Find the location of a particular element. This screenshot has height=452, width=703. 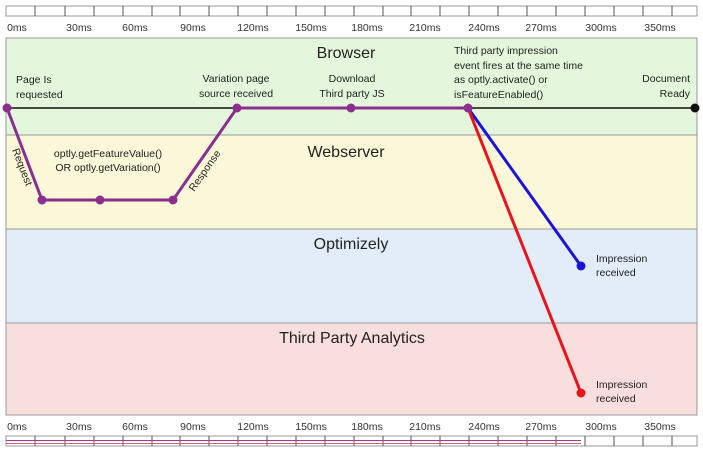

annotation-variation-received: Variation page source received is located at coordinates (236, 86).